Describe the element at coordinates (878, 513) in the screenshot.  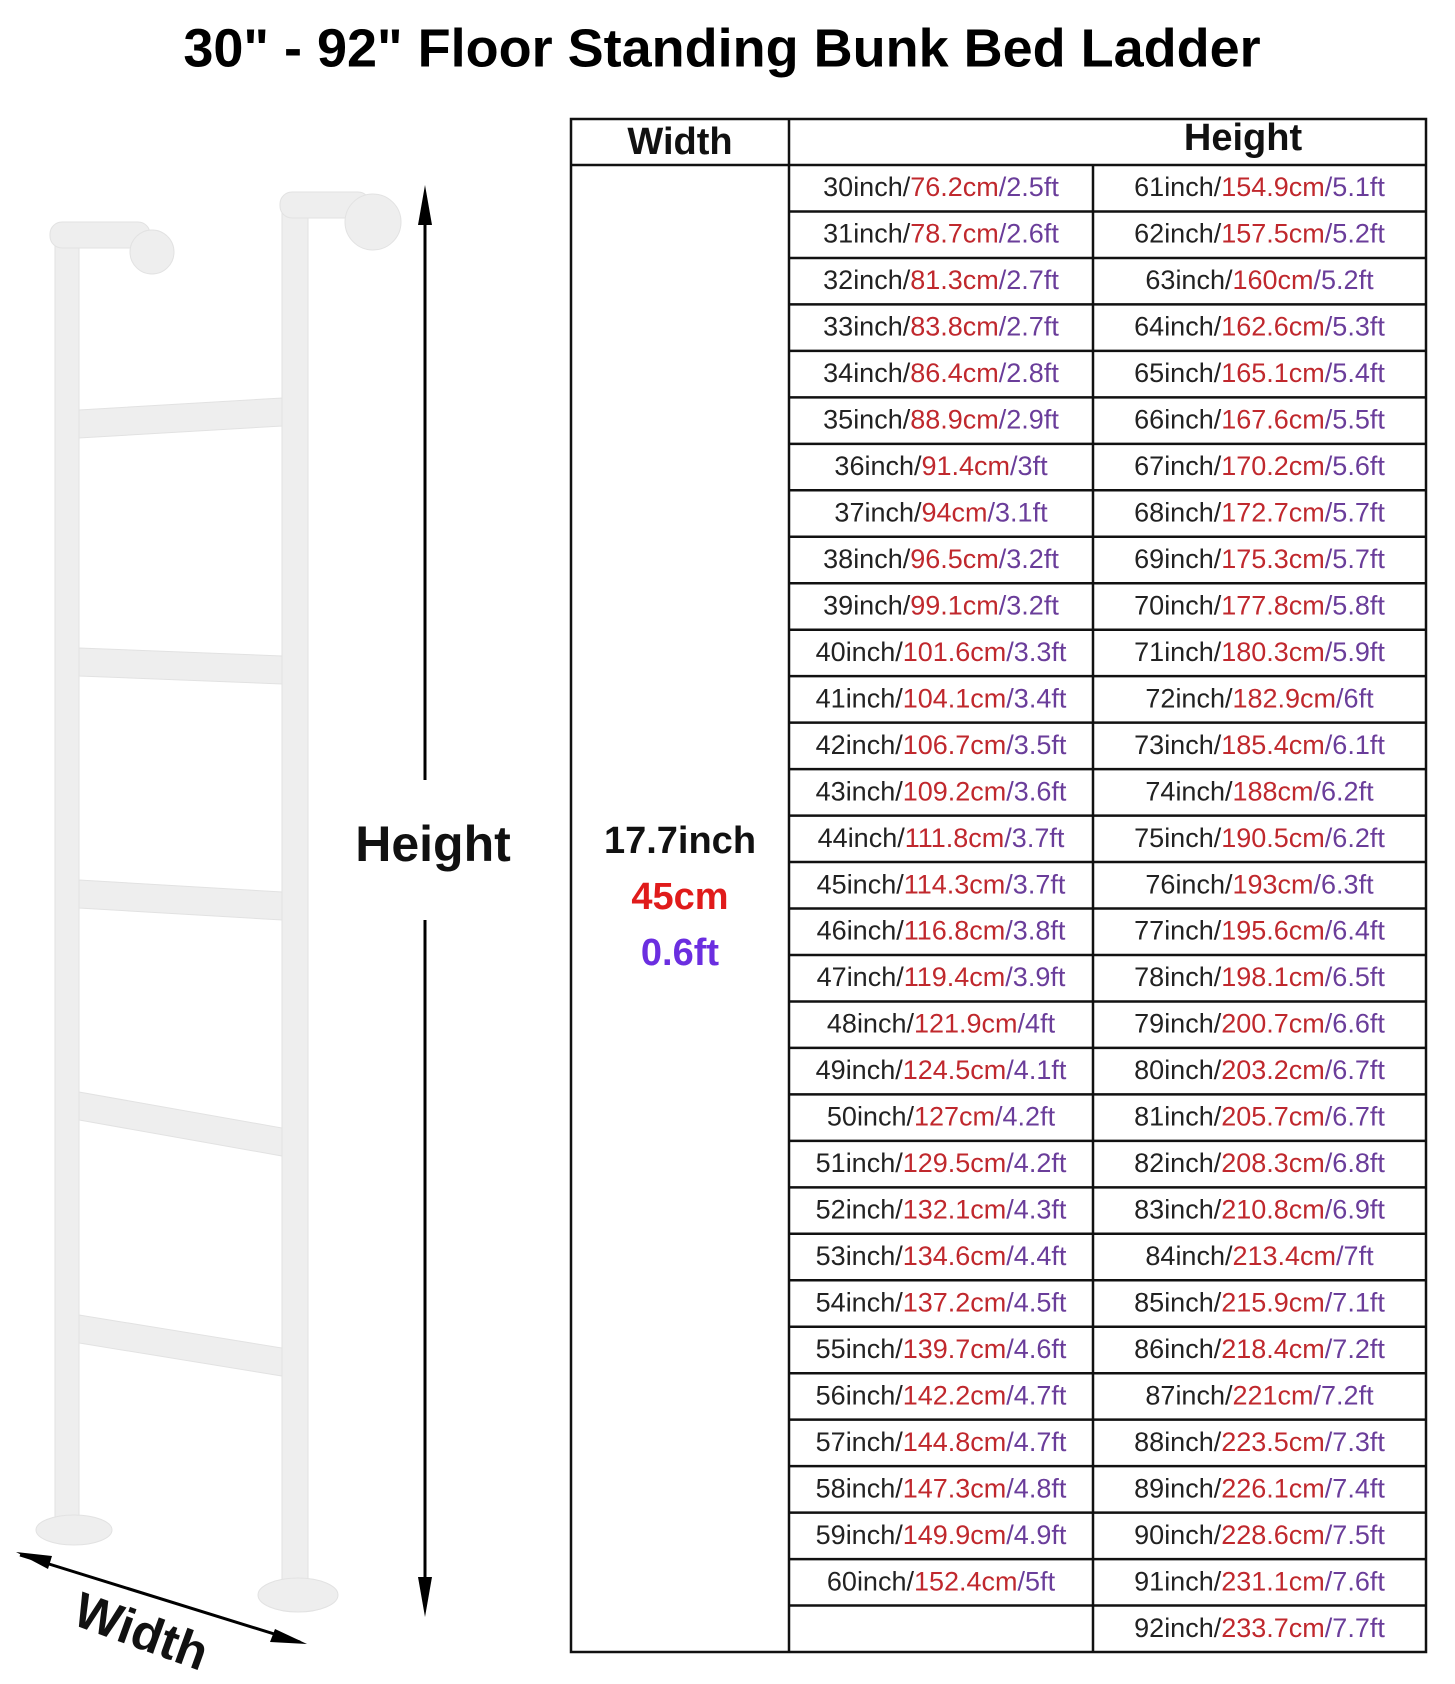
I see `cell-part: 37inch/` at that location.